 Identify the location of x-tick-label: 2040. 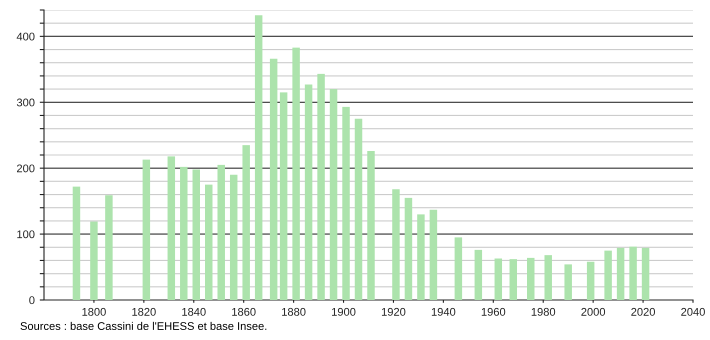
(693, 312).